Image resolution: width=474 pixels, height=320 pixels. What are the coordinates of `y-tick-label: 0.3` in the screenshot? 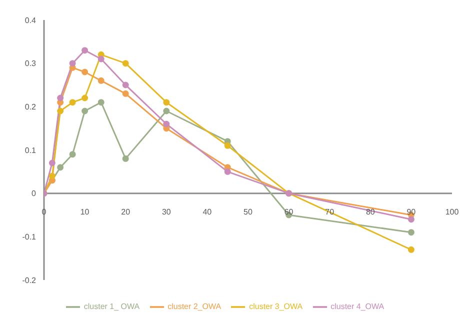 It's located at (30, 63).